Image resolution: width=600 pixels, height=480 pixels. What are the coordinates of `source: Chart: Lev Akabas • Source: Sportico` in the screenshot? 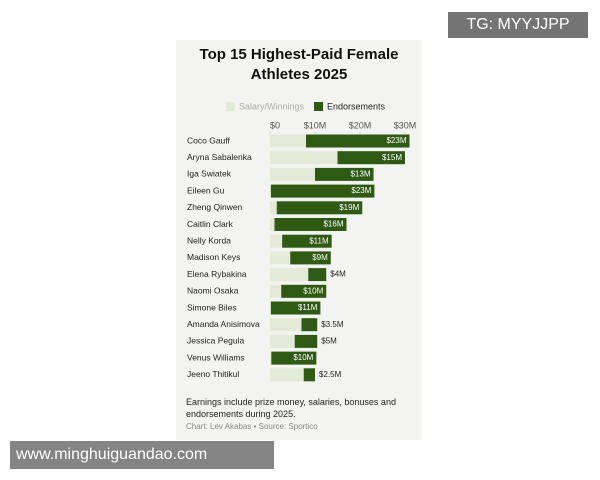 It's located at (252, 426).